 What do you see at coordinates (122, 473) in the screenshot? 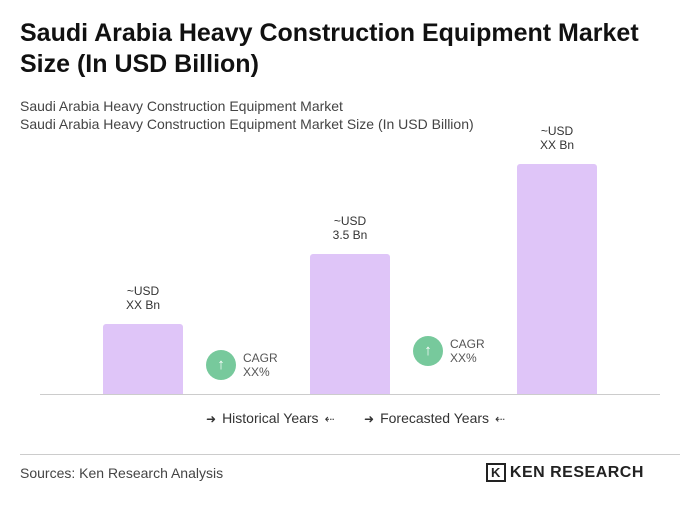
I see `source: Sources: Ken Research Analysis` at bounding box center [122, 473].